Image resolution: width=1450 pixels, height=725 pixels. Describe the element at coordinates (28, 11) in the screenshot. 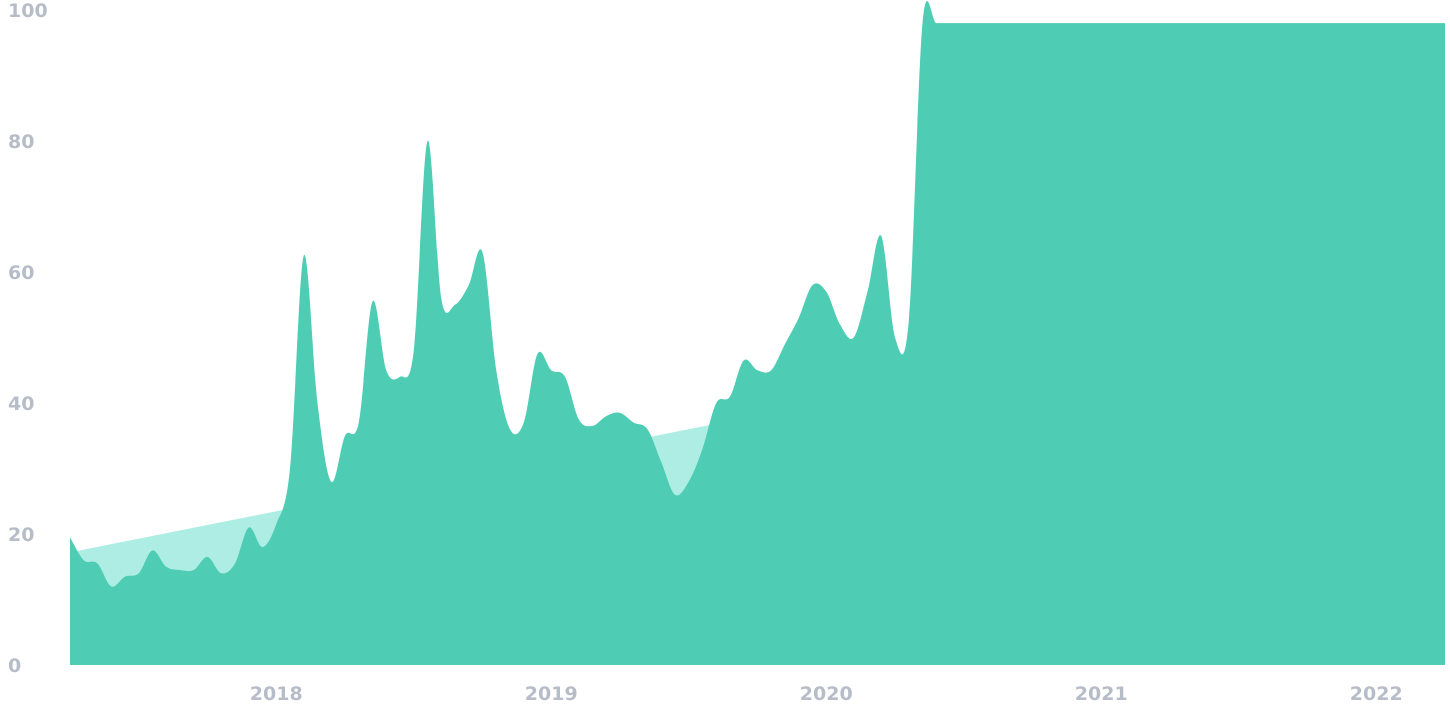

I see `y-tick-label-100: 100` at that location.